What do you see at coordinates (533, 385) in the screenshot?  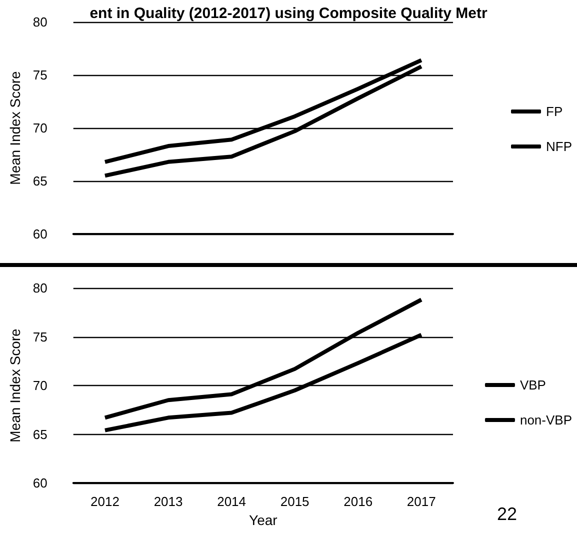 I see `legend-label: VBP` at bounding box center [533, 385].